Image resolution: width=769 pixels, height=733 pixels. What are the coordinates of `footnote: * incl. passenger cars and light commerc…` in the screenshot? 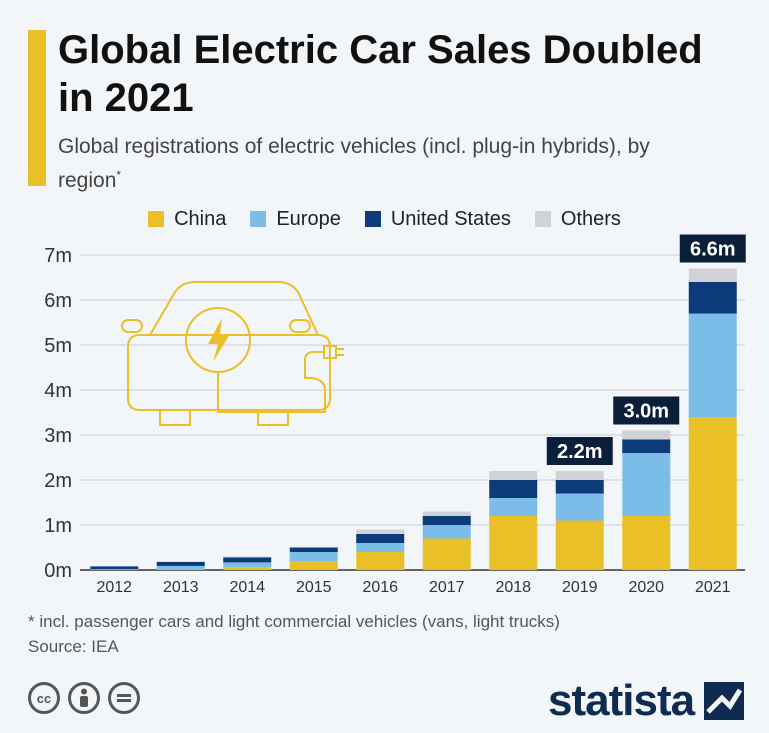 It's located at (294, 621).